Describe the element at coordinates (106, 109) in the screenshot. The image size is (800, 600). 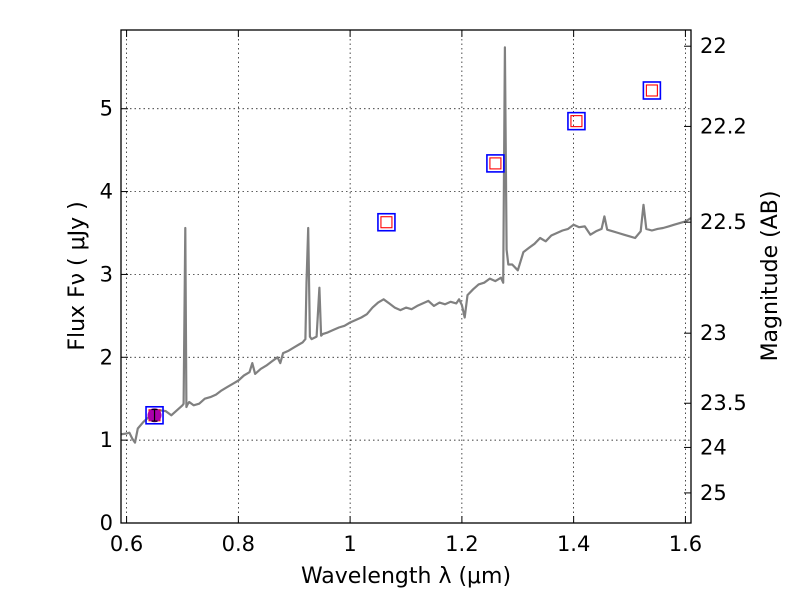
I see `y-tick-label: 5` at that location.